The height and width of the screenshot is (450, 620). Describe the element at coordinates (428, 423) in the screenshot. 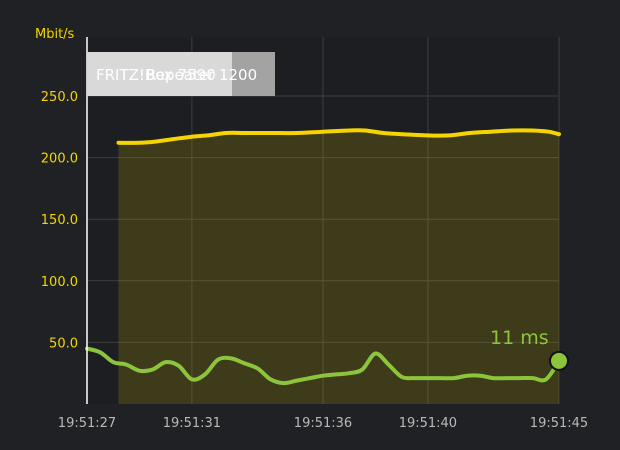

I see `x-tick-label: 19:51:40` at that location.